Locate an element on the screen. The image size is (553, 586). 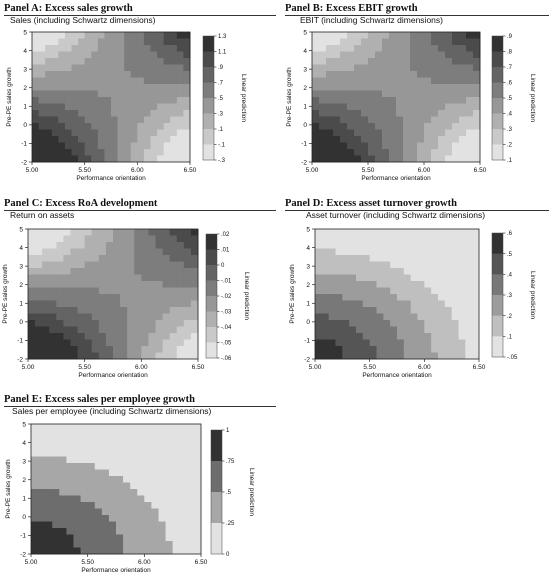
legend-label: .5 is located at coordinates (510, 255).